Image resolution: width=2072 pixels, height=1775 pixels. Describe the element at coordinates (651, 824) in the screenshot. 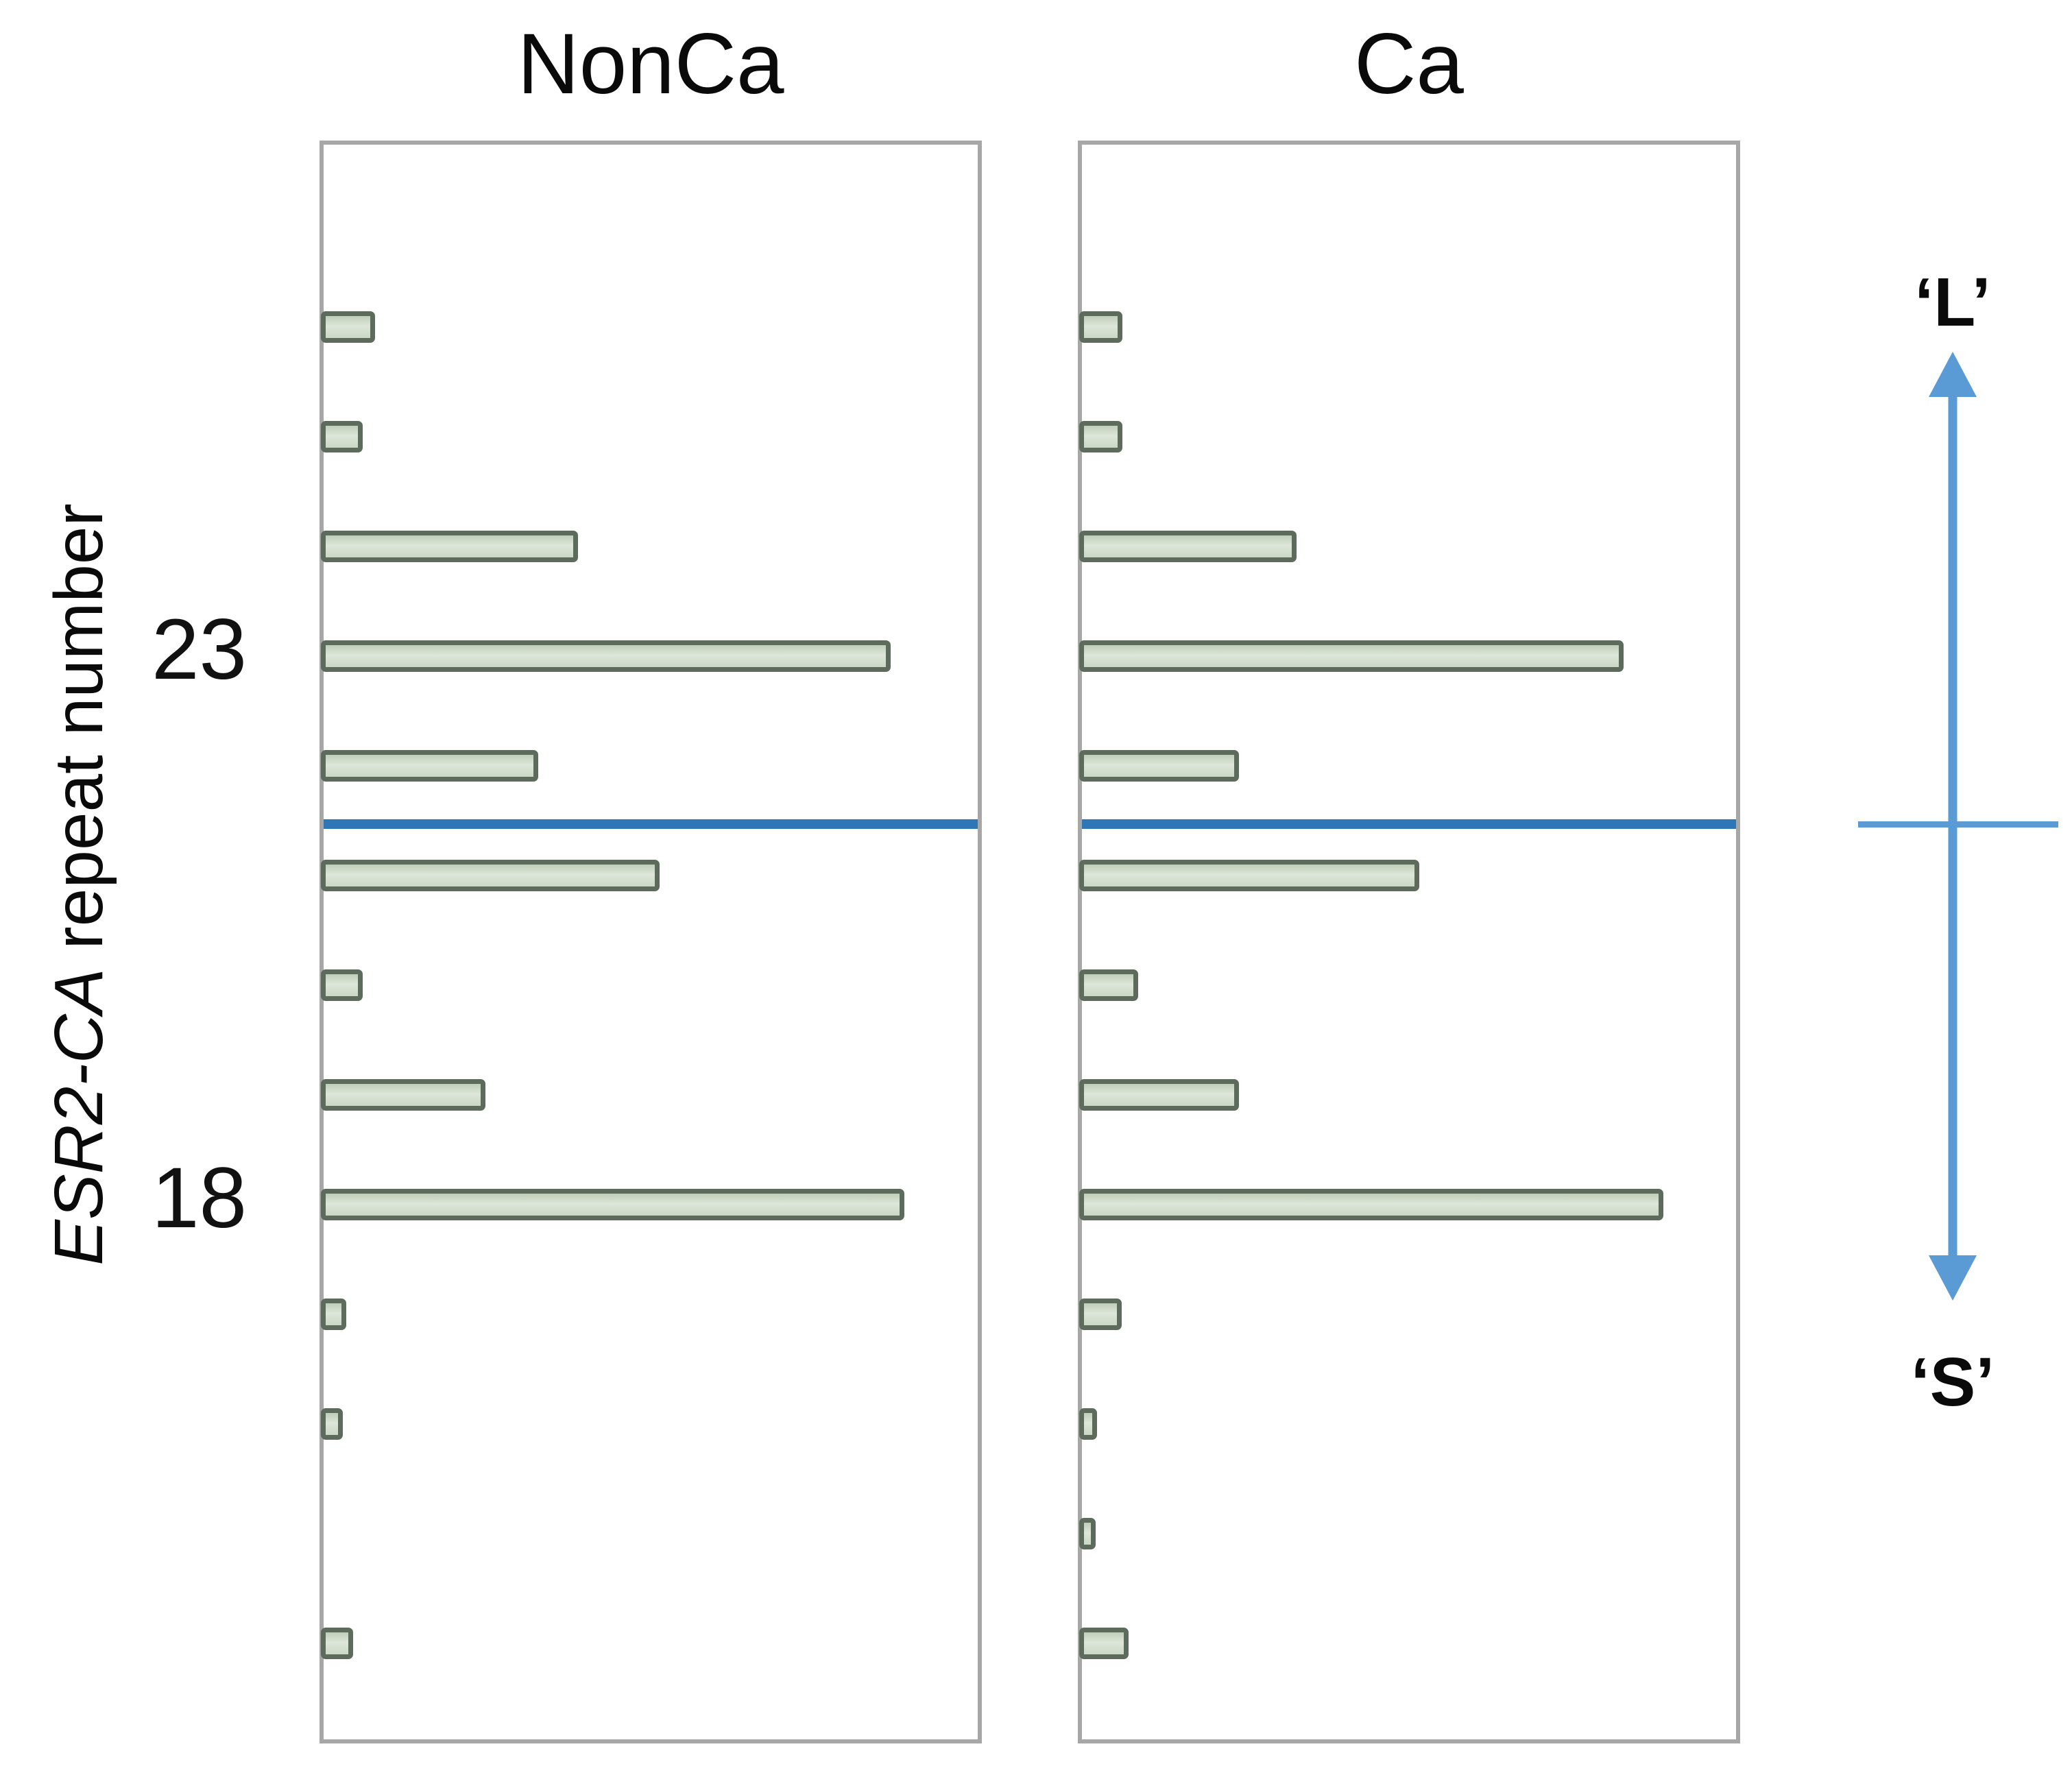

I see `cutoff-line-nonca` at that location.